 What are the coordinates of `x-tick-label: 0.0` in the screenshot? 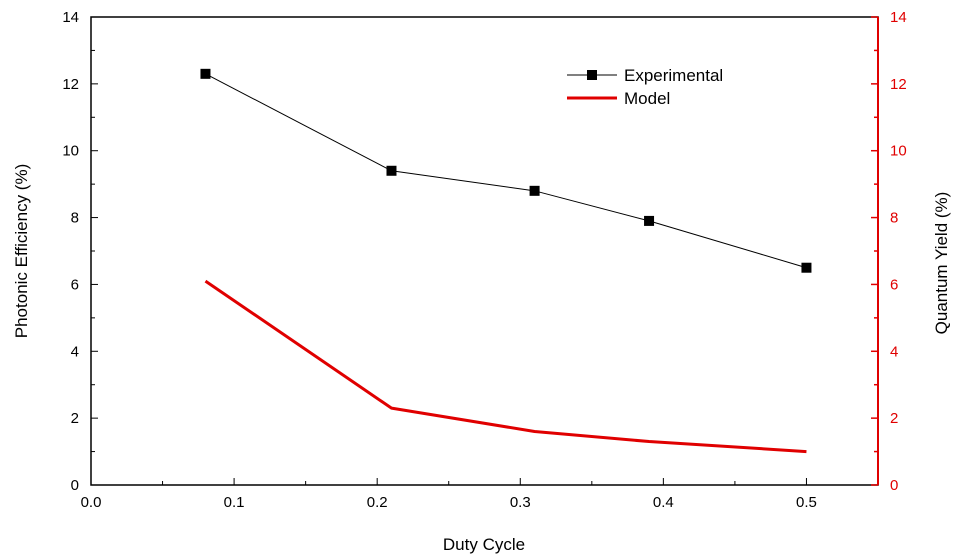 It's located at (91, 502).